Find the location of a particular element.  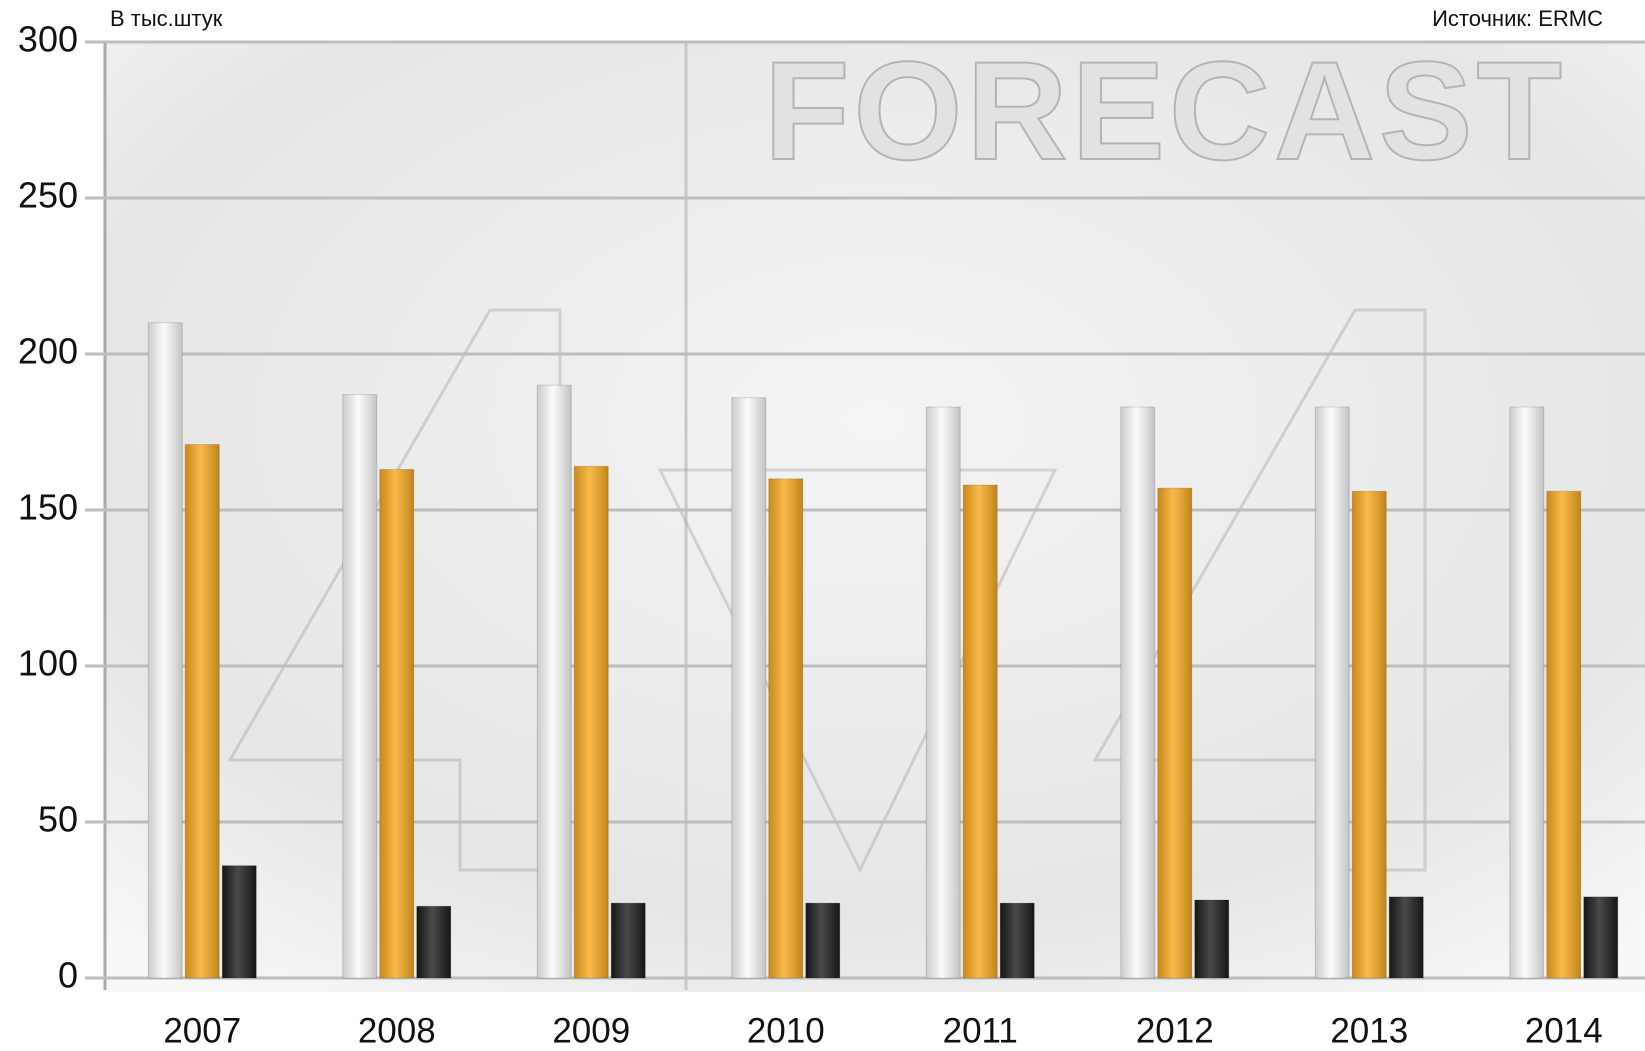

y-tick-label: 200 is located at coordinates (48, 351).